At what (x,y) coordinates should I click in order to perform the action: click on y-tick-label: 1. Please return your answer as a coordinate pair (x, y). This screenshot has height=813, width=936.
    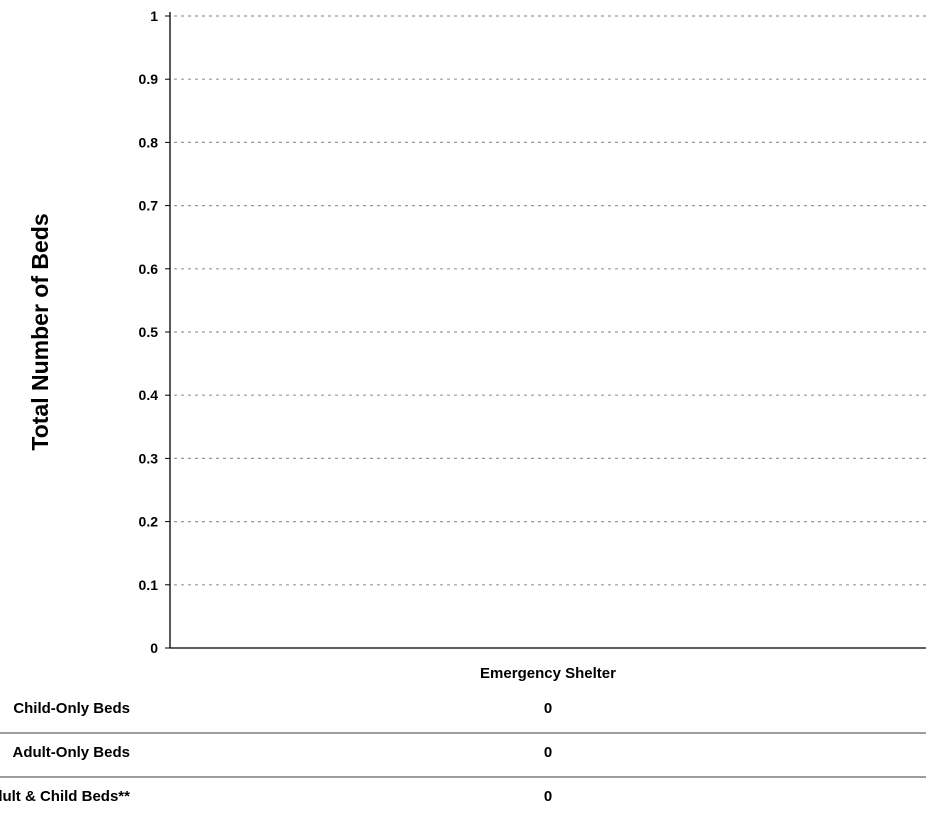
    Looking at the image, I should click on (154, 16).